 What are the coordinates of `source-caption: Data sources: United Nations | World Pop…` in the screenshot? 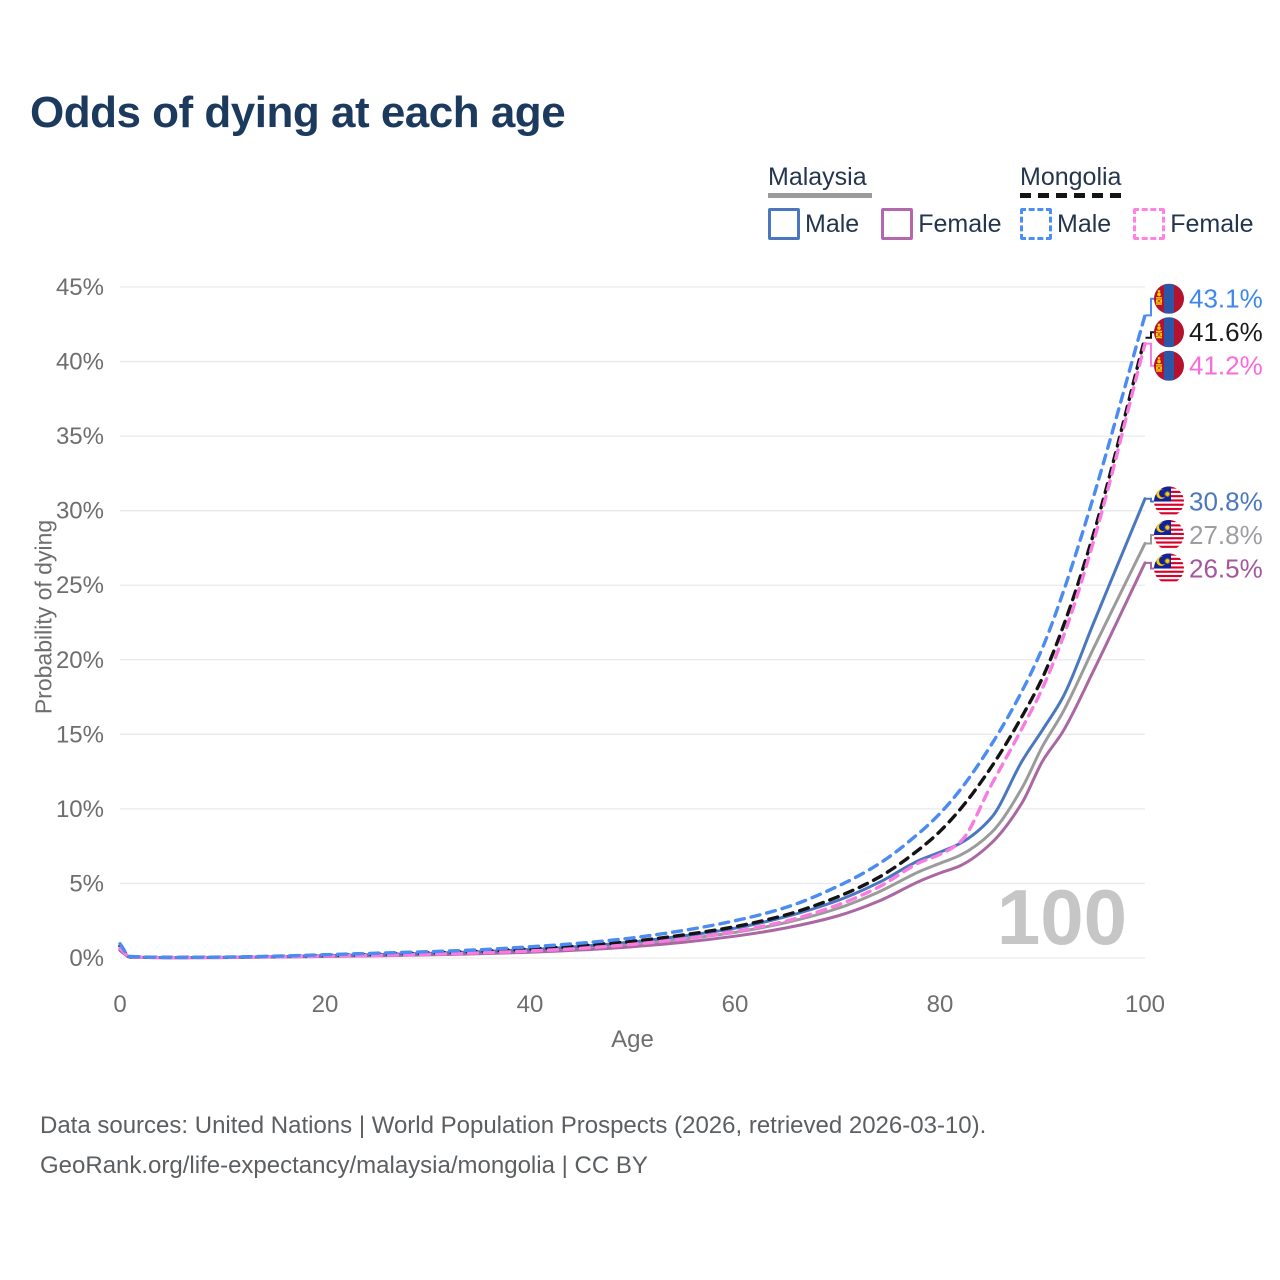 It's located at (513, 1146).